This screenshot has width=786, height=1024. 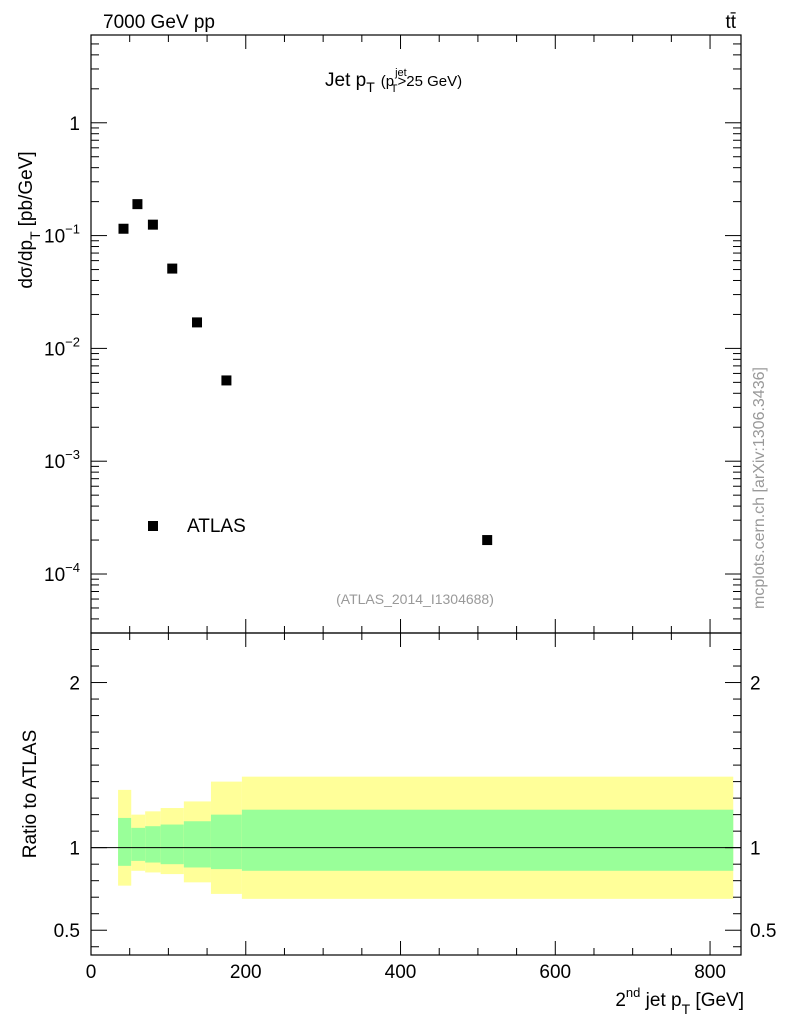 I want to click on x-tick-labels: 0 200 400 600 800, so click(x=406, y=972).